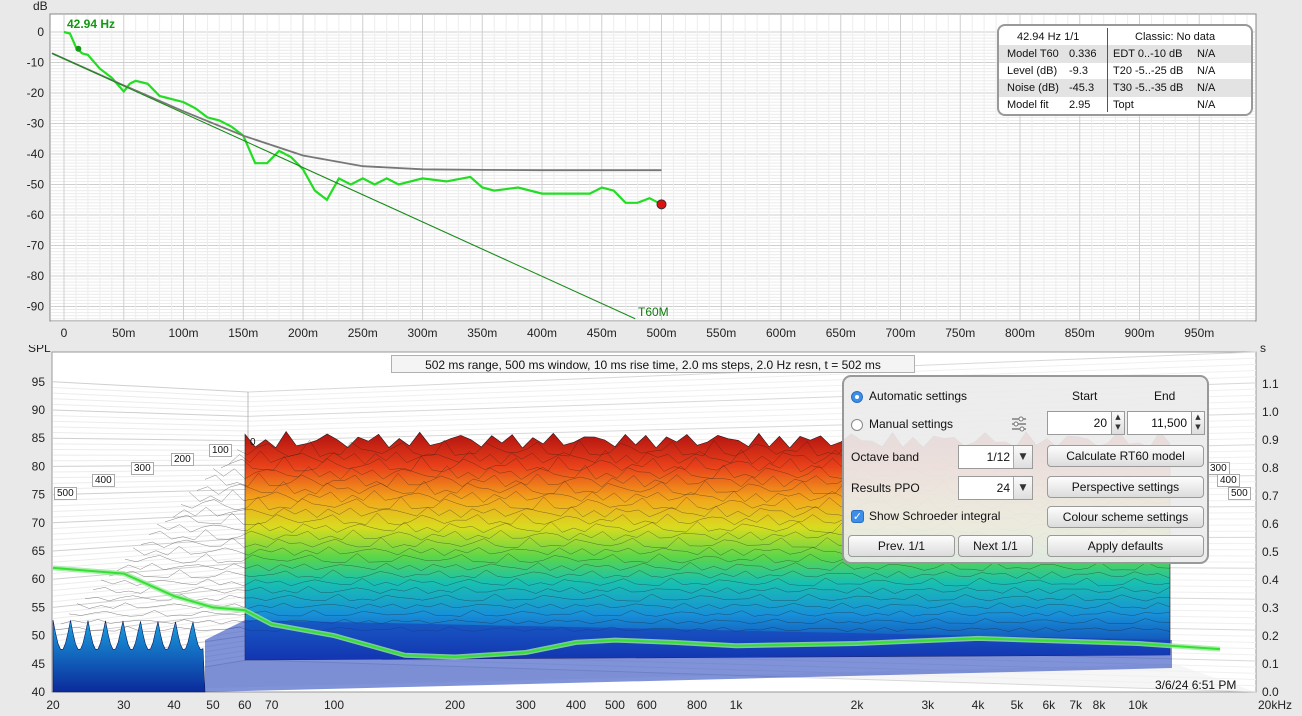 Image resolution: width=1302 pixels, height=716 pixels. I want to click on x-tick-label: 20kHz, so click(1275, 705).